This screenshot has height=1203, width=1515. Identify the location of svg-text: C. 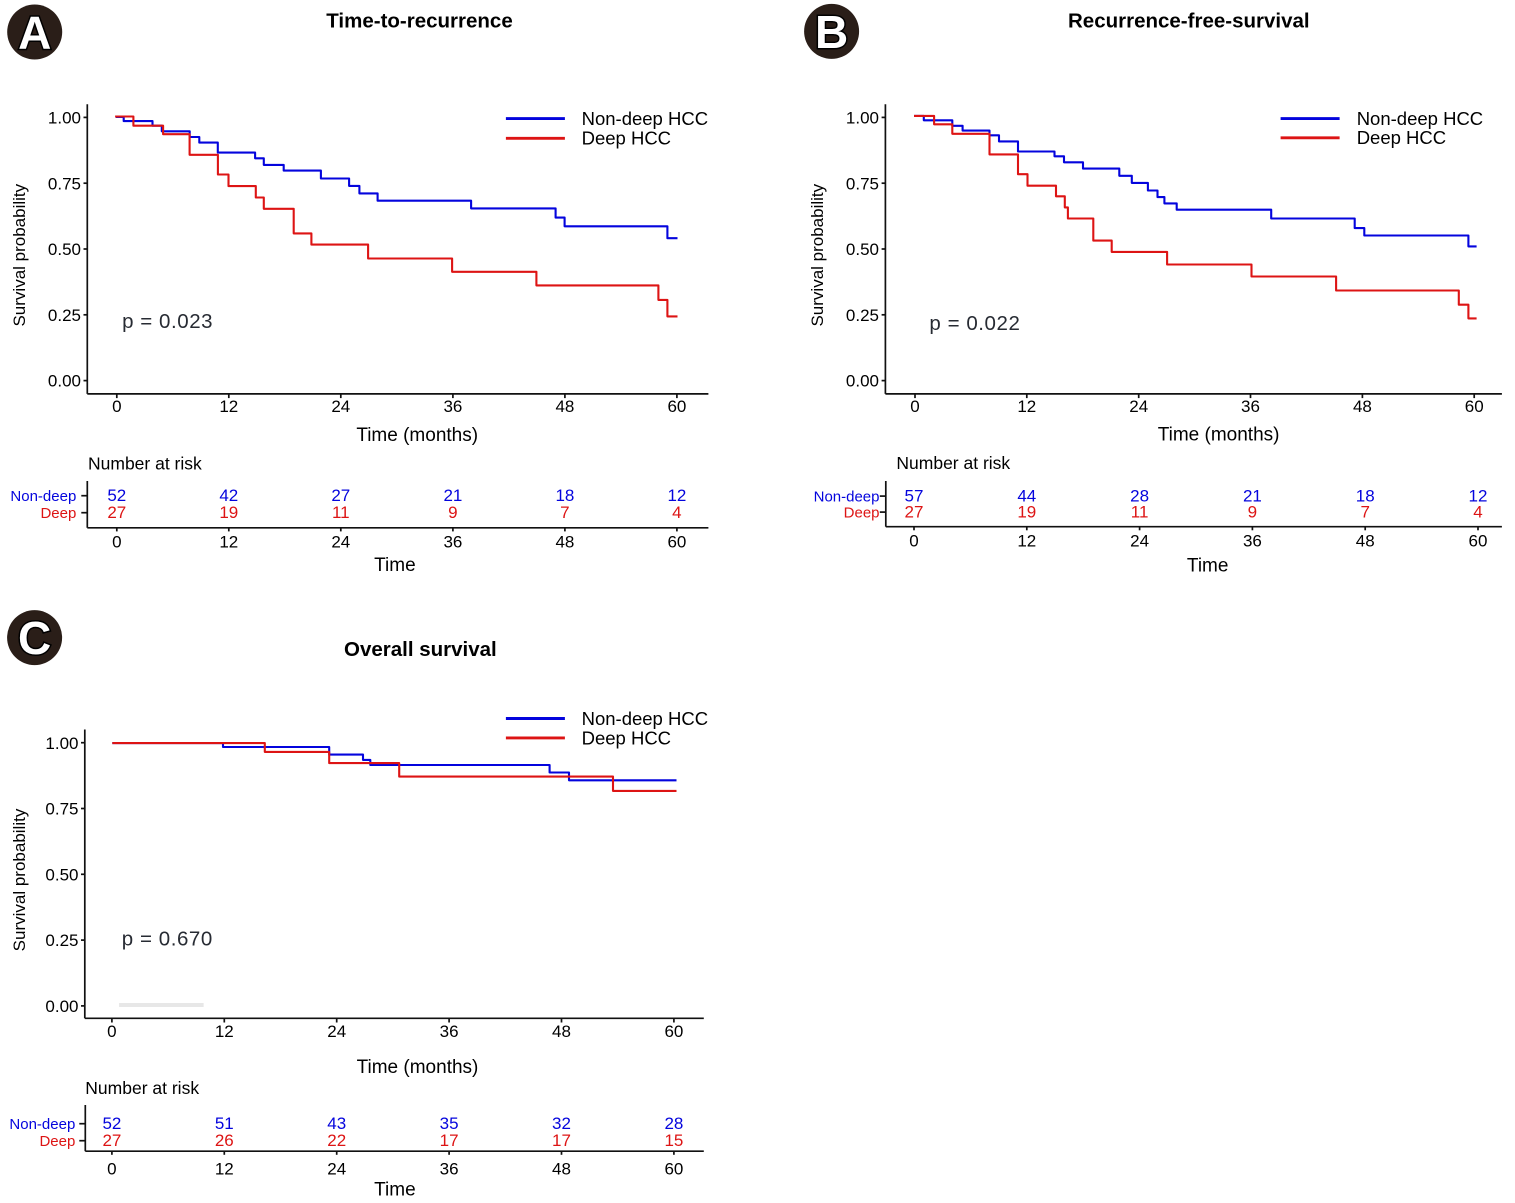
(34, 638).